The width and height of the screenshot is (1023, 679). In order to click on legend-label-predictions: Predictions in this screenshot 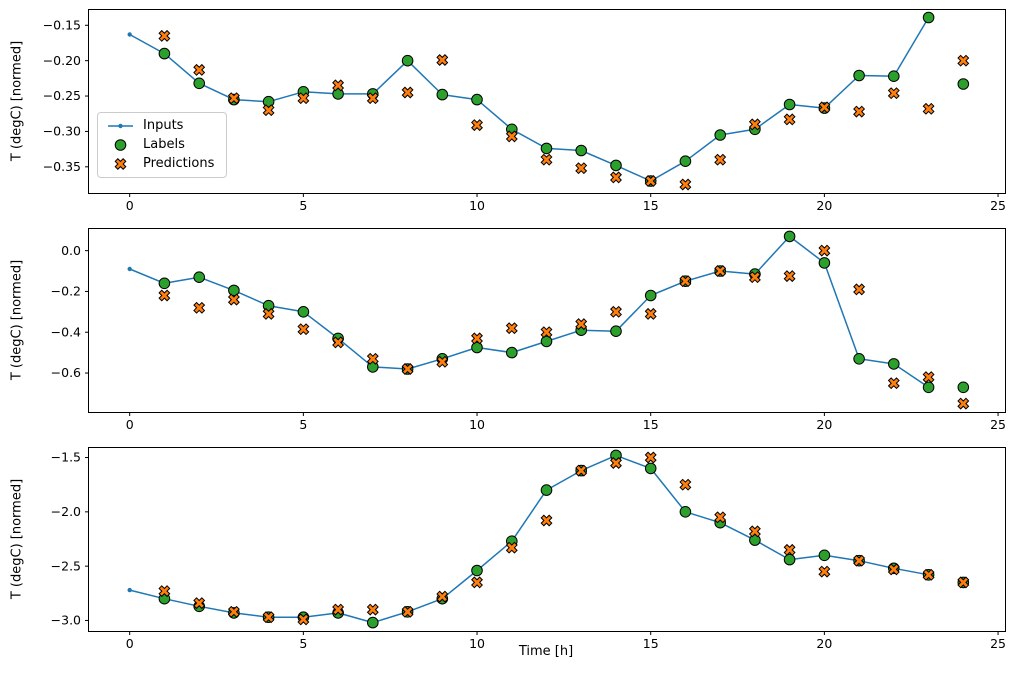, I will do `click(179, 163)`.